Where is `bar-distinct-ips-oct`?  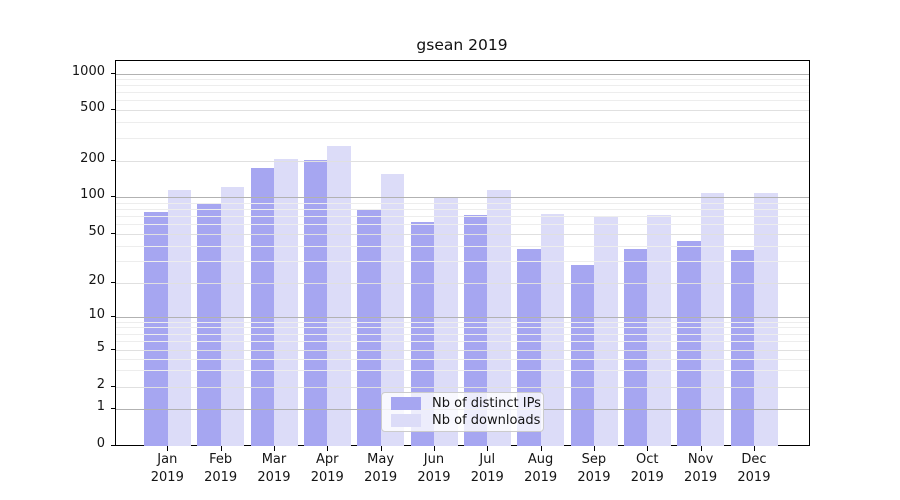 bar-distinct-ips-oct is located at coordinates (635, 347).